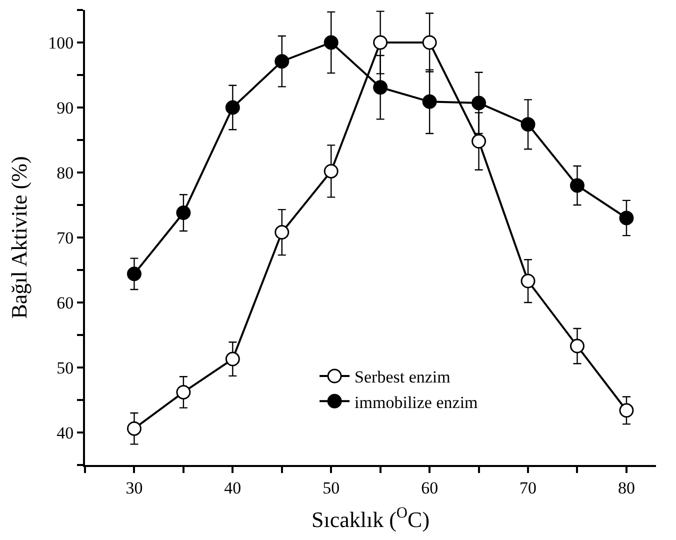 This screenshot has width=676, height=540. Describe the element at coordinates (402, 377) in the screenshot. I see `legend-label: Serbest enzim` at that location.